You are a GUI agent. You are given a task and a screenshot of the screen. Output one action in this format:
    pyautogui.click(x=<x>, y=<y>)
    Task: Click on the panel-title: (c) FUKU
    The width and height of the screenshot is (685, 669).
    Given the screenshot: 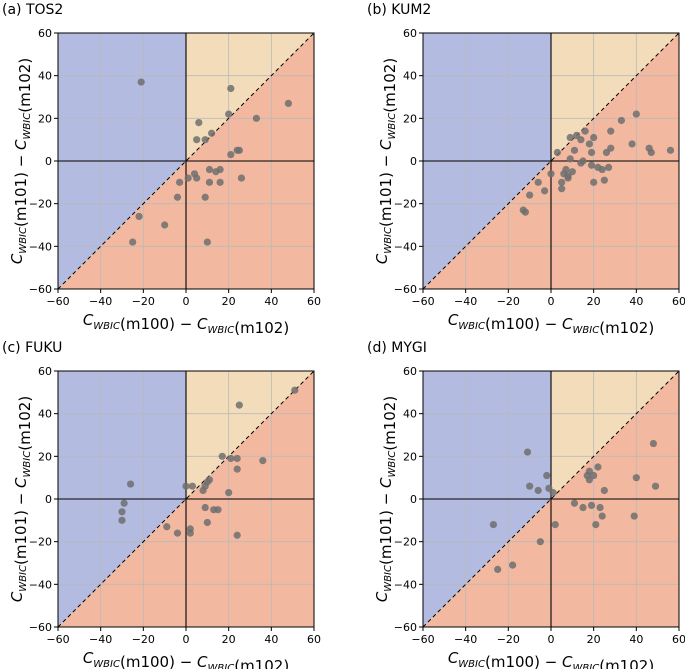 What is the action you would take?
    pyautogui.click(x=32, y=348)
    